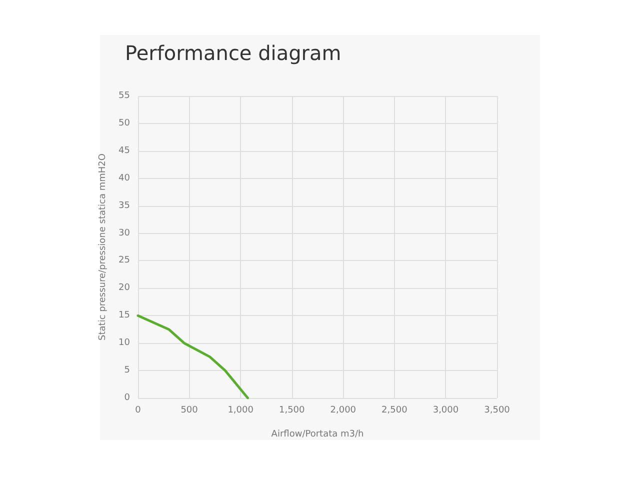  I want to click on y-tick-label: 0, so click(127, 398).